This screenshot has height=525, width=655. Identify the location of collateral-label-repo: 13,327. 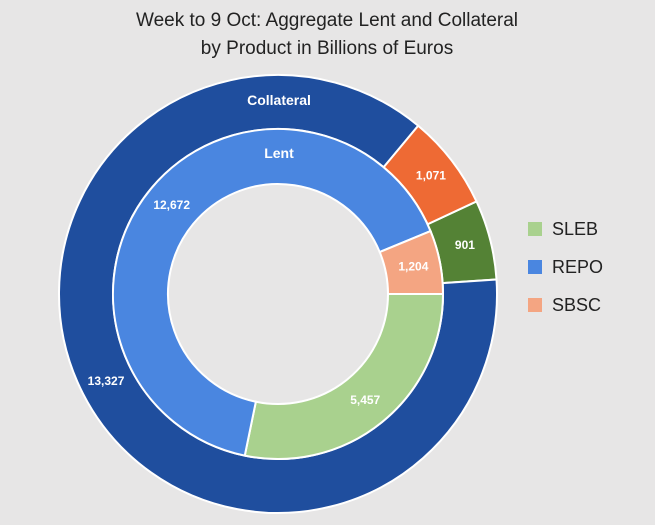
(106, 381).